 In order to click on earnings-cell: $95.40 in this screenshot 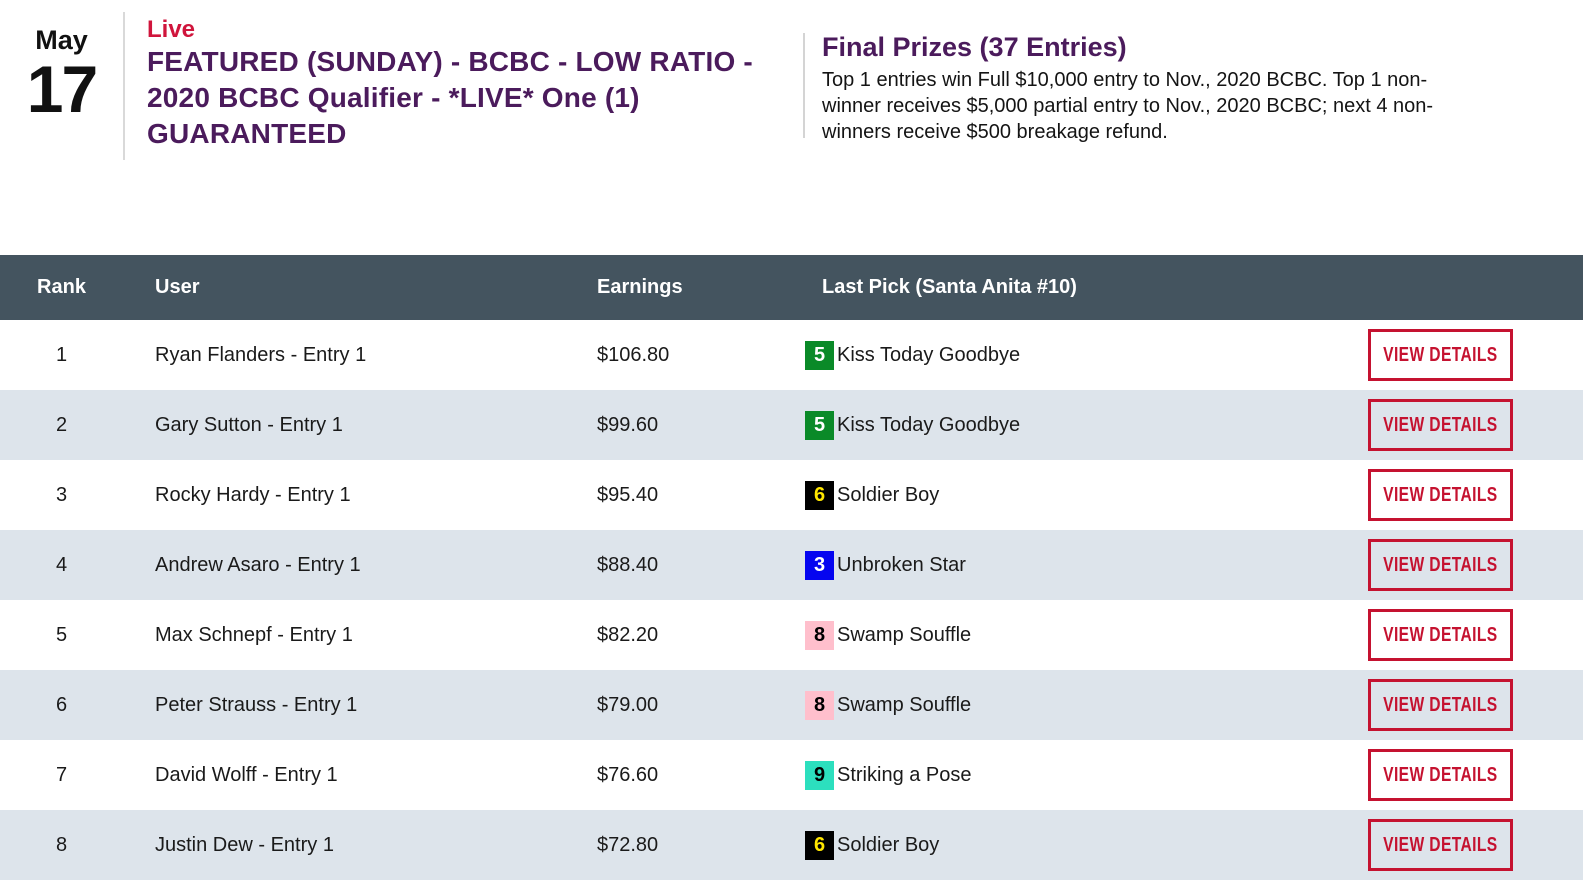, I will do `click(628, 494)`.